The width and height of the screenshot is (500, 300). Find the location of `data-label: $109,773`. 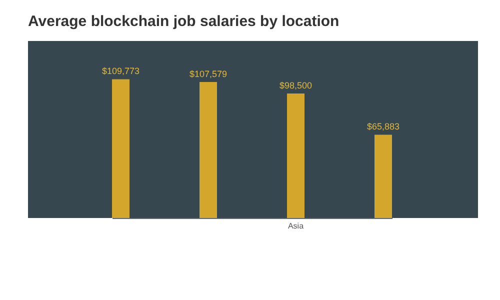

data-label: $109,773 is located at coordinates (121, 71).